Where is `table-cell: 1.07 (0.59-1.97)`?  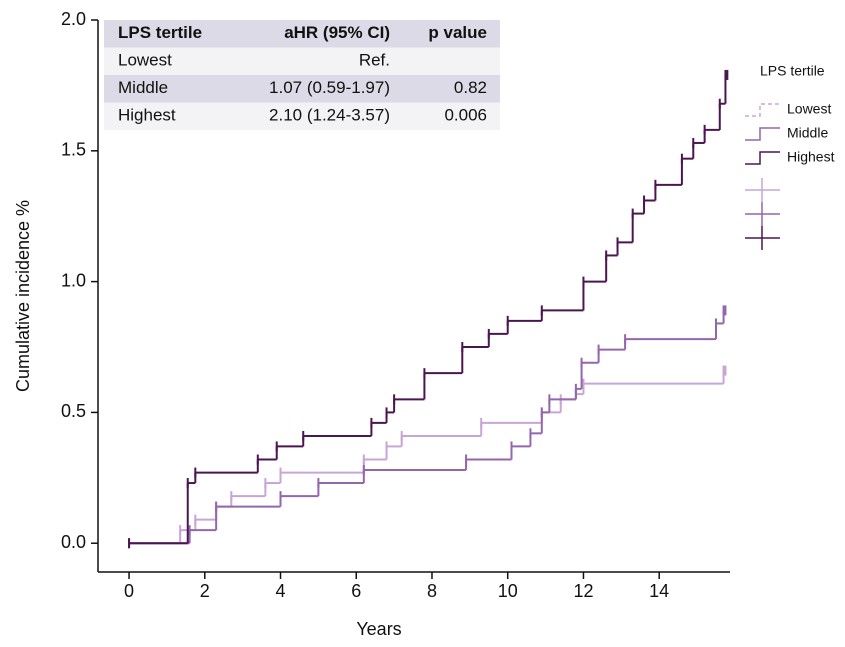
table-cell: 1.07 (0.59-1.97) is located at coordinates (329, 87).